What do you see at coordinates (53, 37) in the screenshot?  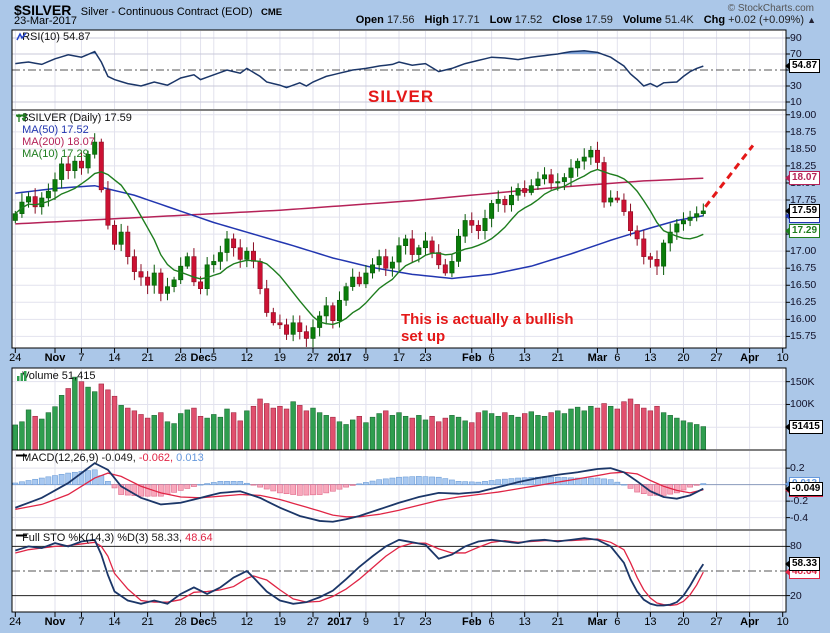 I see `rsi-legend: RSI(10) 54.87` at bounding box center [53, 37].